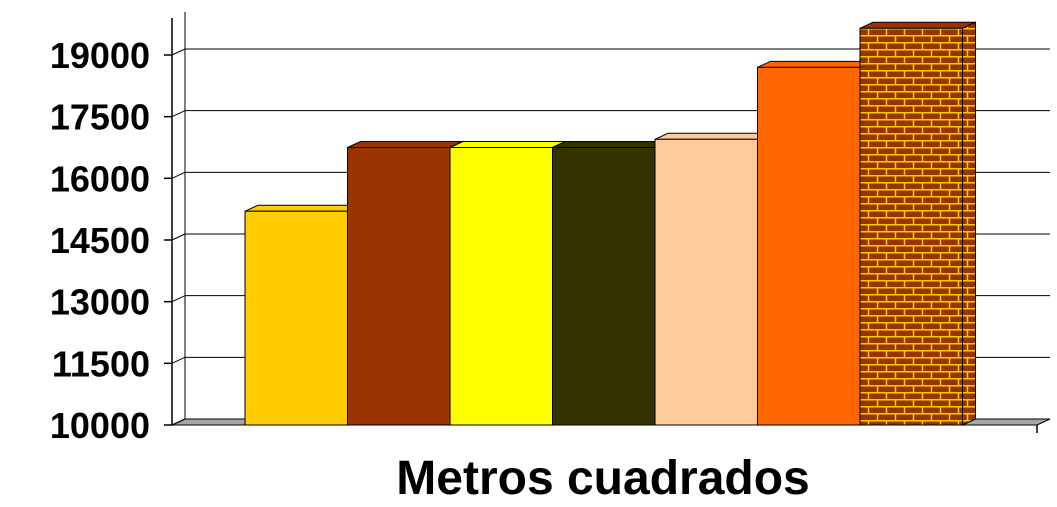 This screenshot has width=1057, height=507. What do you see at coordinates (100, 117) in the screenshot?
I see `y-tick-label: 17500` at bounding box center [100, 117].